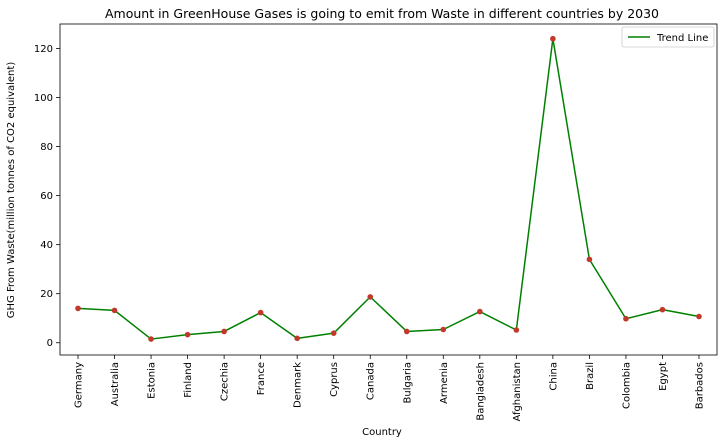 The height and width of the screenshot is (443, 724). I want to click on x-tick-label: France, so click(261, 378).